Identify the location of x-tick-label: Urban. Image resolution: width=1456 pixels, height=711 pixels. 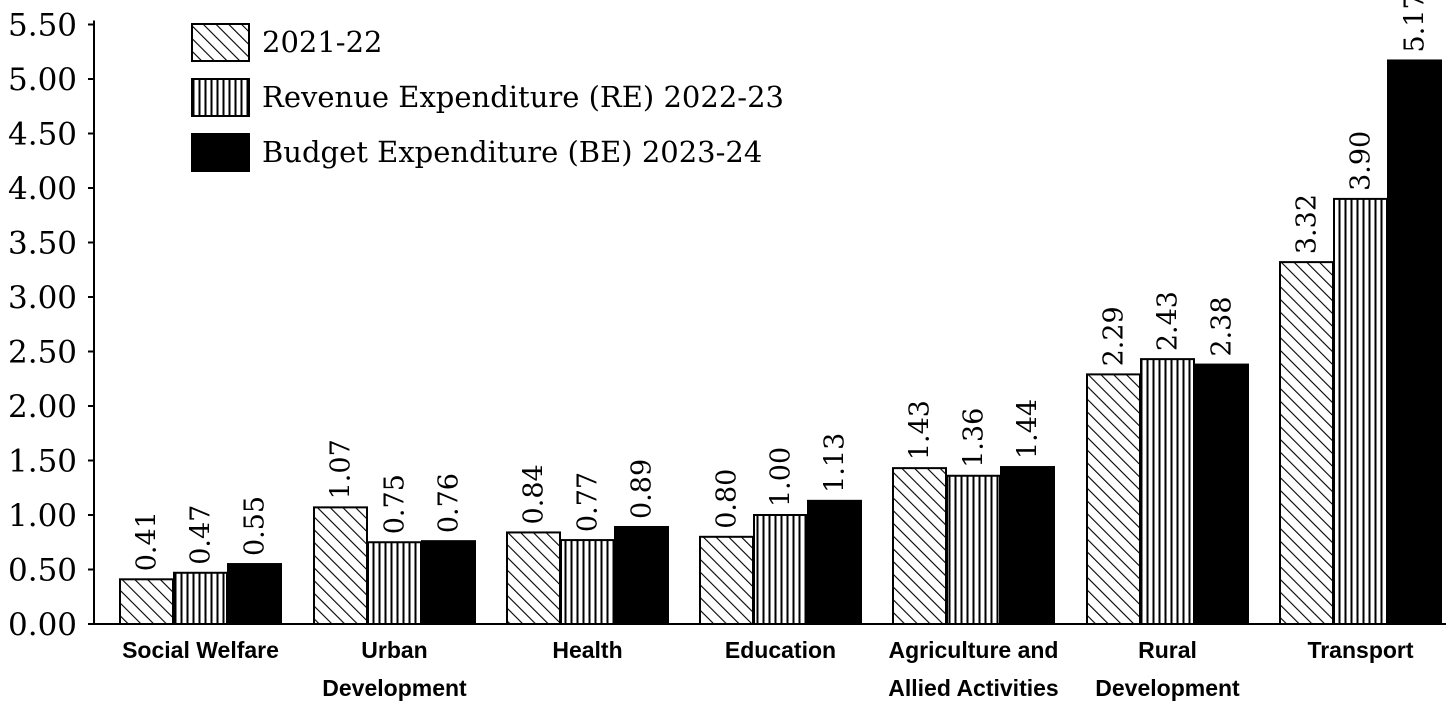
(394, 650).